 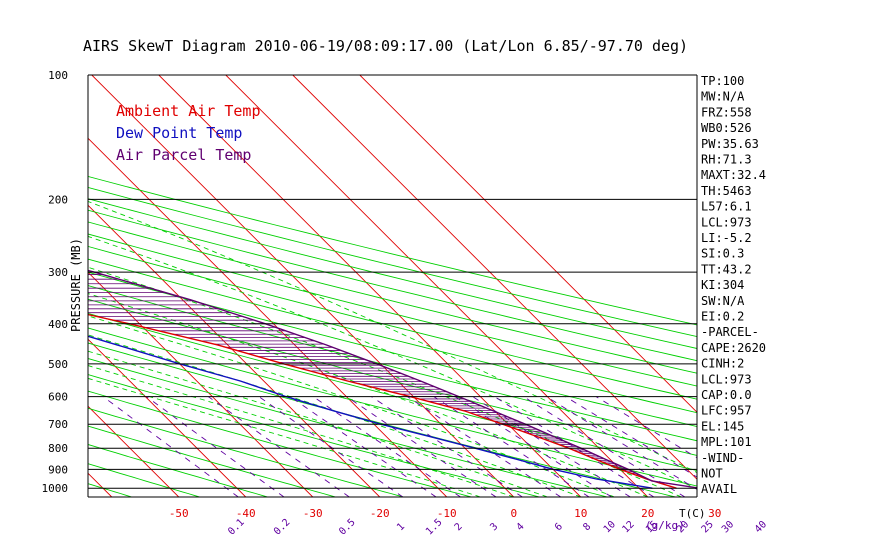 What do you see at coordinates (665, 525) in the screenshot?
I see `mixing-ratio-unit: (g/kg)` at bounding box center [665, 525].